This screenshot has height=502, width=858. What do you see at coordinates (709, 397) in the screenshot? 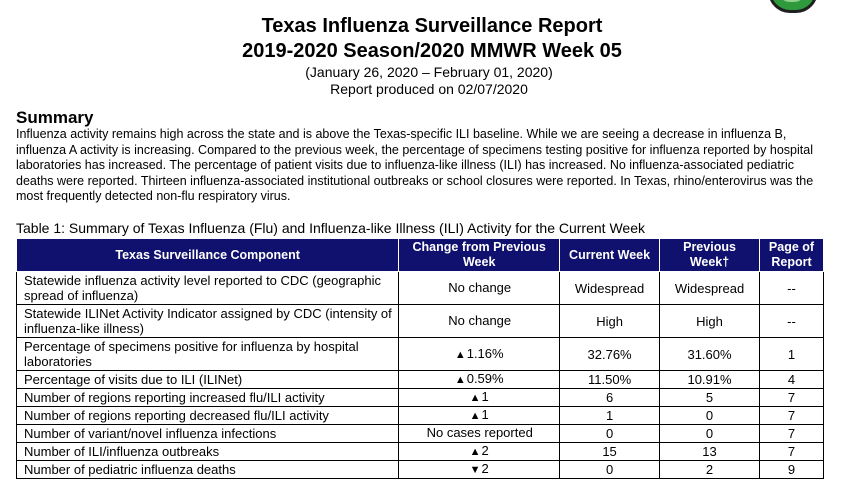
I see `row-previous: 5` at bounding box center [709, 397].